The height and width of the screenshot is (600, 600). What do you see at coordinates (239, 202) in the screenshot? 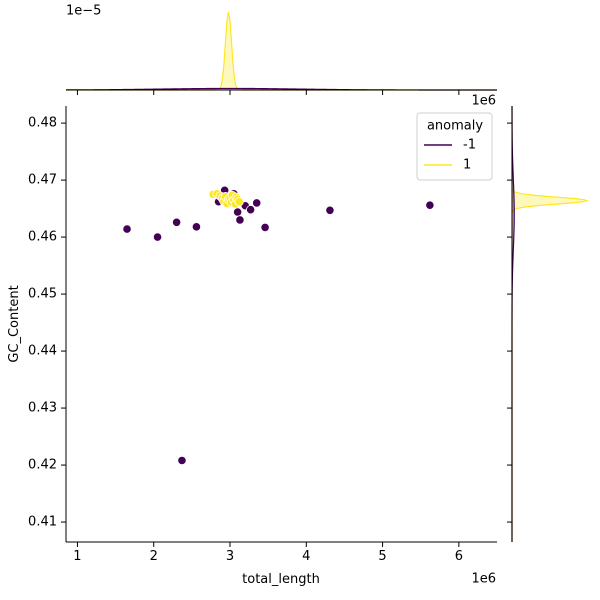
I see `scatter-point-normal` at bounding box center [239, 202].